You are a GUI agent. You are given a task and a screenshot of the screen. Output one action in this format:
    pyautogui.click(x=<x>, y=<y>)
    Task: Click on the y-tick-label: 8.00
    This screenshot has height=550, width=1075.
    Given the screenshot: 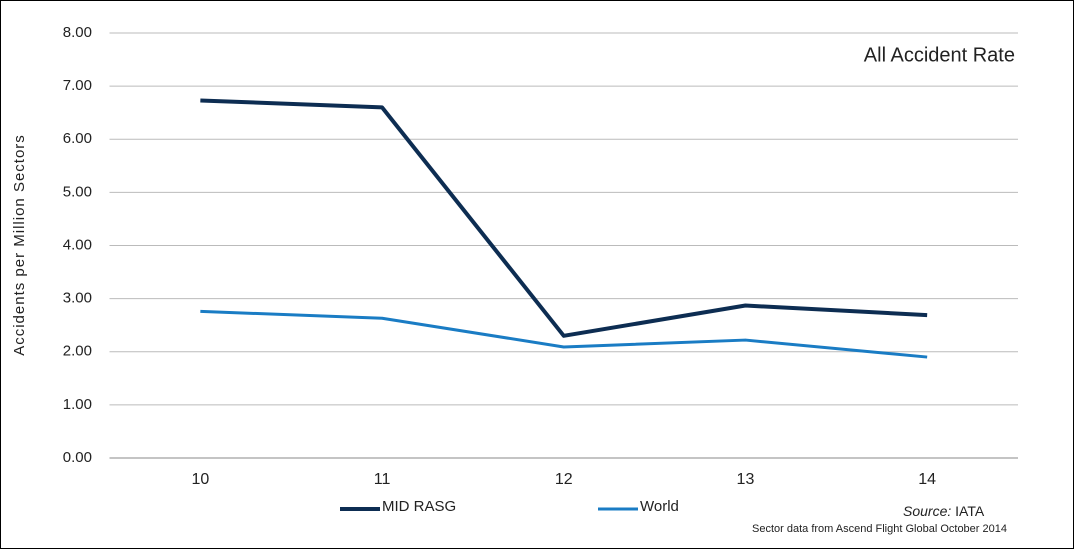 What is the action you would take?
    pyautogui.click(x=77, y=32)
    